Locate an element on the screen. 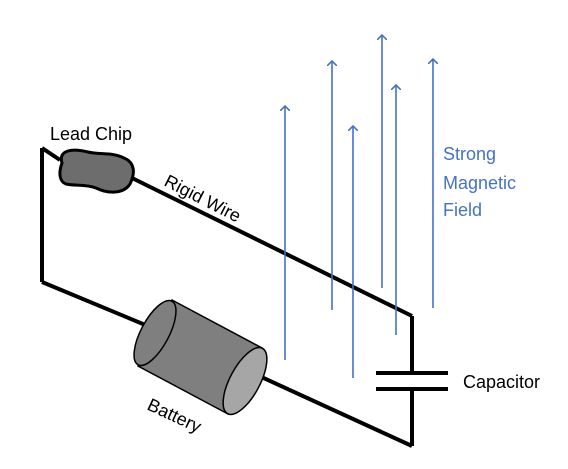  field-label-line1: Strong is located at coordinates (469, 154).